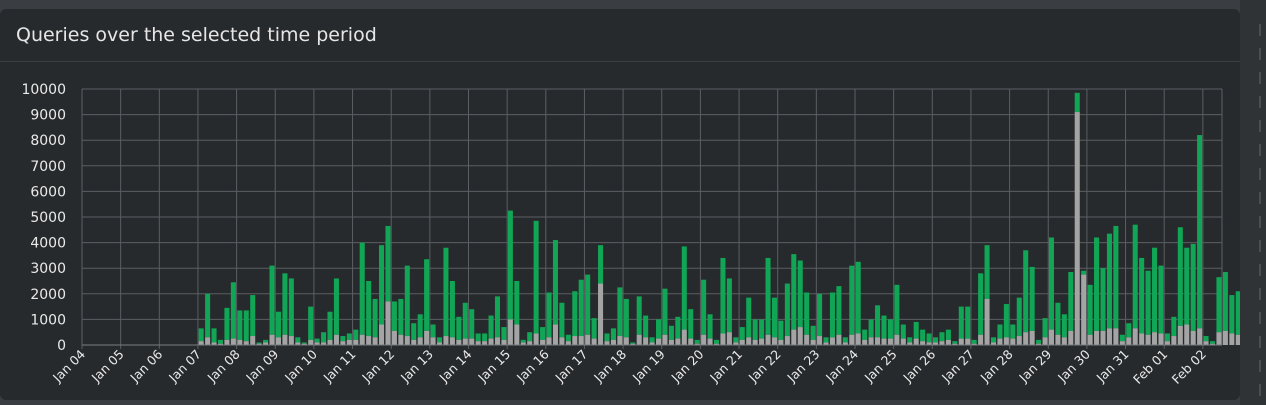 The image size is (1266, 405). Describe the element at coordinates (107, 366) in the screenshot. I see `x-tick-label: Jan 05` at that location.